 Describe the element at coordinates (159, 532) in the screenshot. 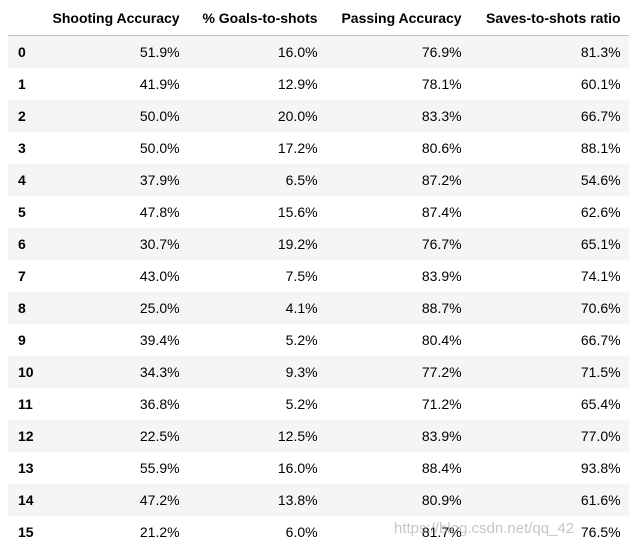

I see `table-cell: 21.2%` at that location.